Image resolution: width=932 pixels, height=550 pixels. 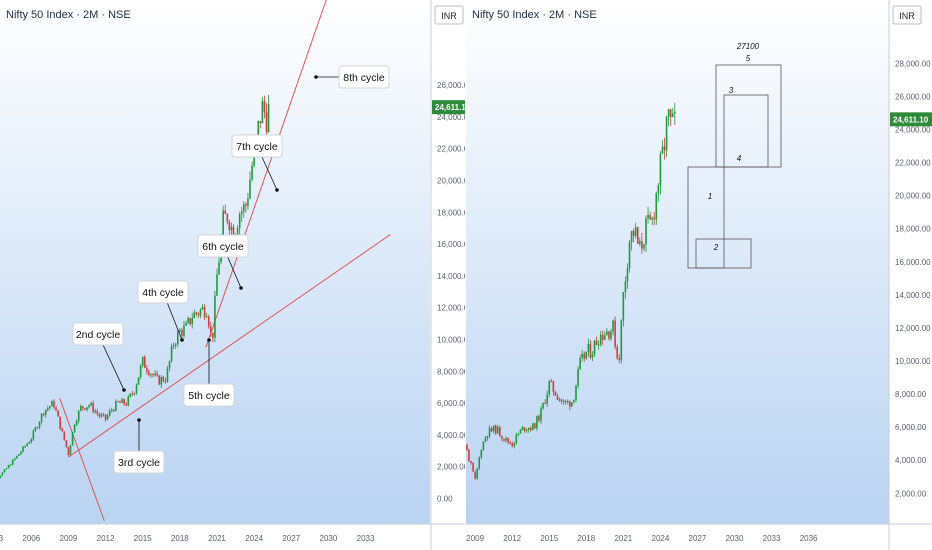 What do you see at coordinates (913, 196) in the screenshot?
I see `y-tick-label: 20,000.00` at bounding box center [913, 196].